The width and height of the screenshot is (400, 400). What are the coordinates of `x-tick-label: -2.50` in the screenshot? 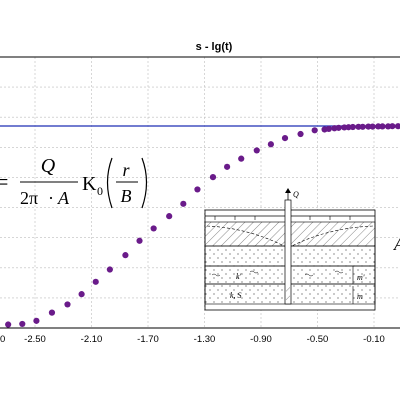 It's located at (35, 339).